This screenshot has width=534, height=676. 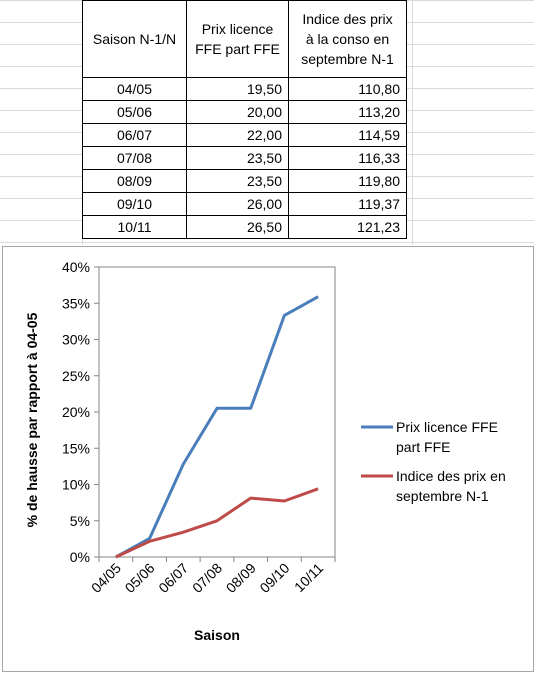 I want to click on x-axis-title: Saison, so click(x=217, y=635).